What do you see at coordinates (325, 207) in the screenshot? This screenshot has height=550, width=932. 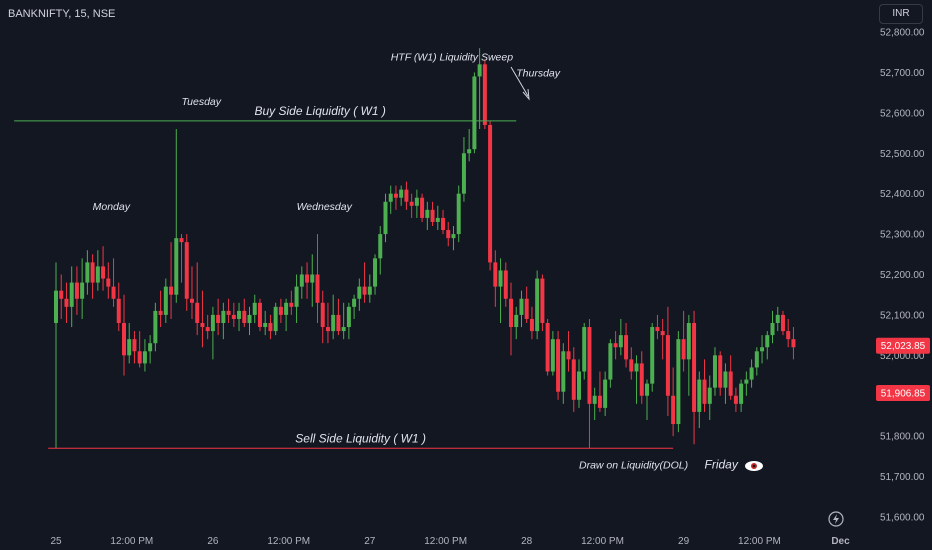 I see `annotation-label: Wednesday` at bounding box center [325, 207].